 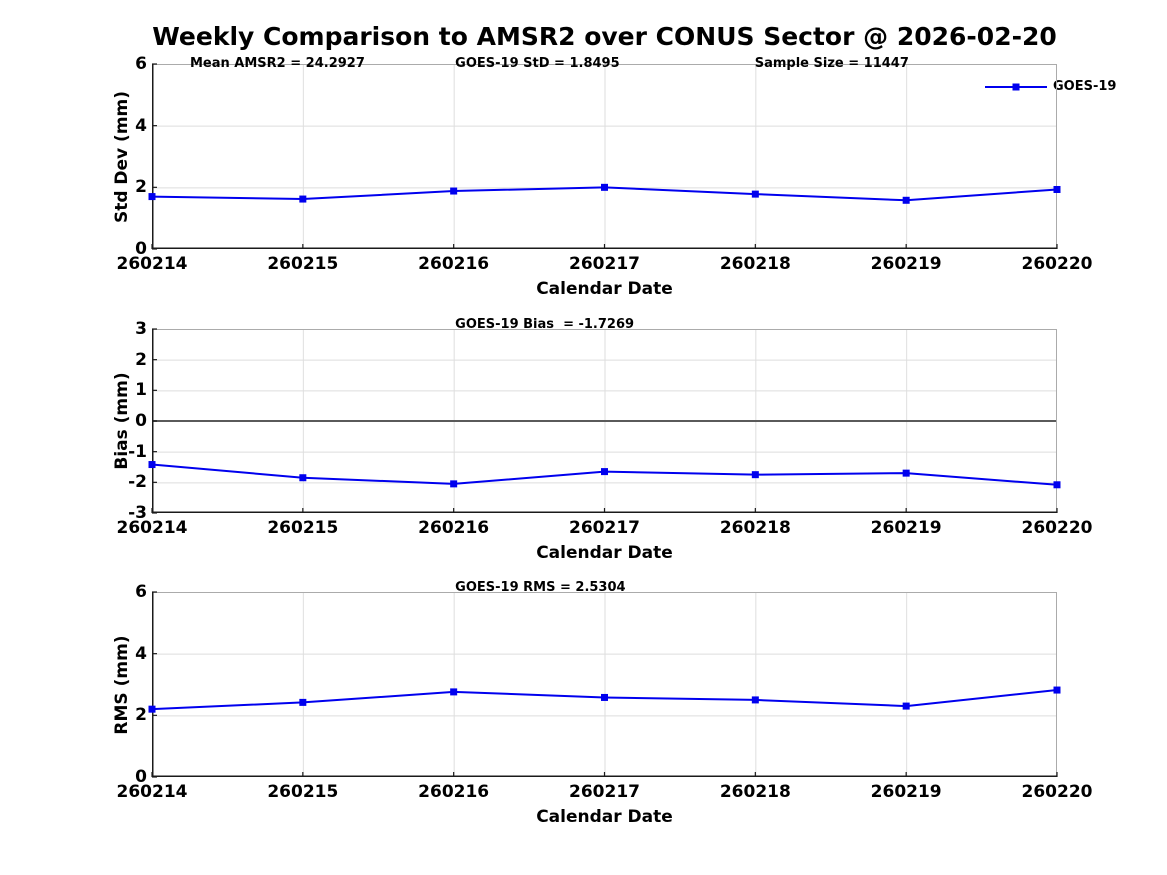 What do you see at coordinates (277, 63) in the screenshot?
I see `annotation: Mean AMSR2 = 24.2927` at bounding box center [277, 63].